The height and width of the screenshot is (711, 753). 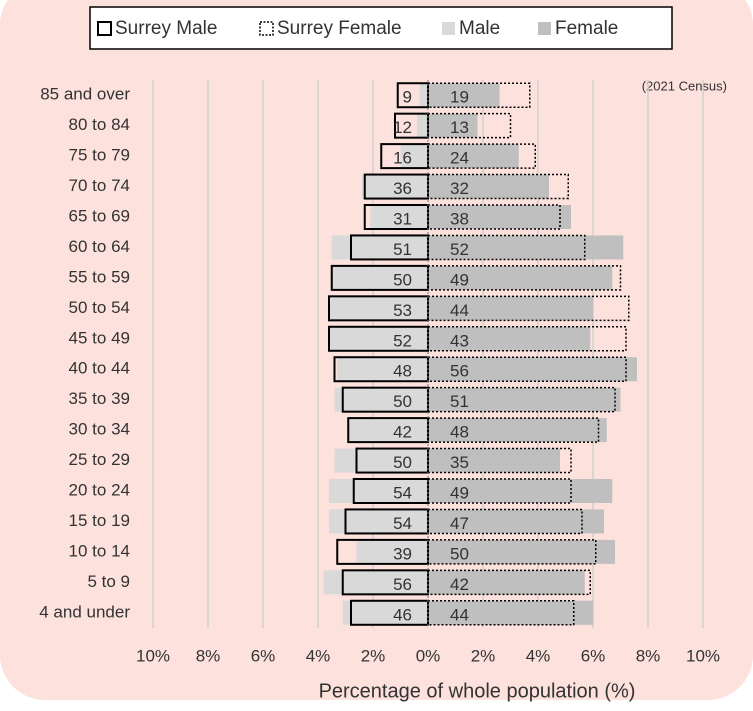 I want to click on y-tick-label: 4 and under, so click(x=84, y=611).